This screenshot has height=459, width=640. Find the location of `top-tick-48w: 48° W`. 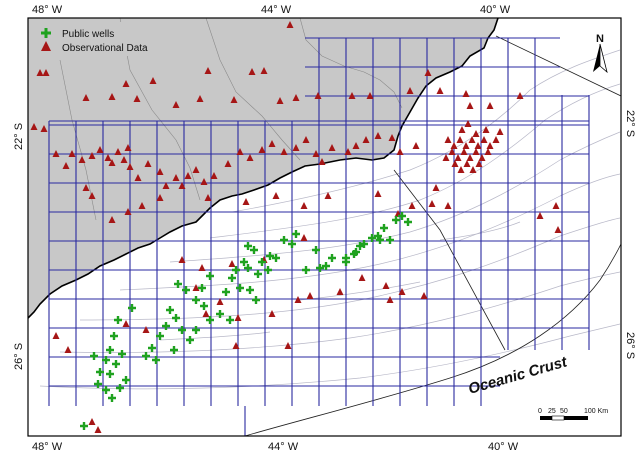

top-tick-48w: 48° W is located at coordinates (47, 10).